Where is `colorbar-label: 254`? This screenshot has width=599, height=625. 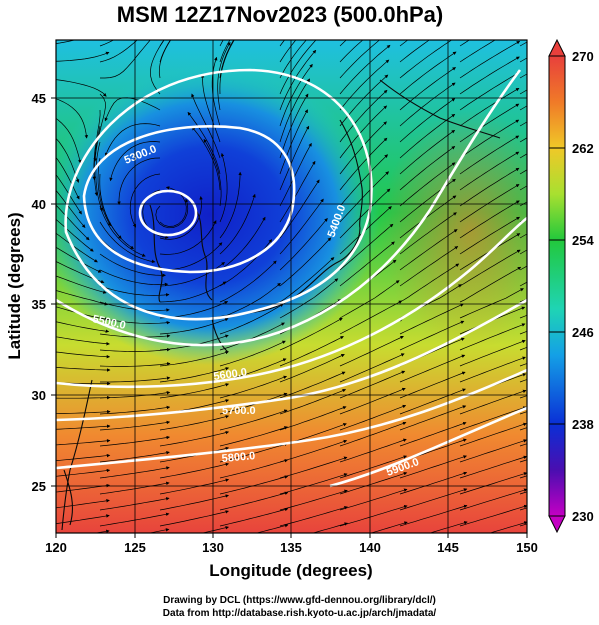
colorbar-label: 254 is located at coordinates (583, 240).